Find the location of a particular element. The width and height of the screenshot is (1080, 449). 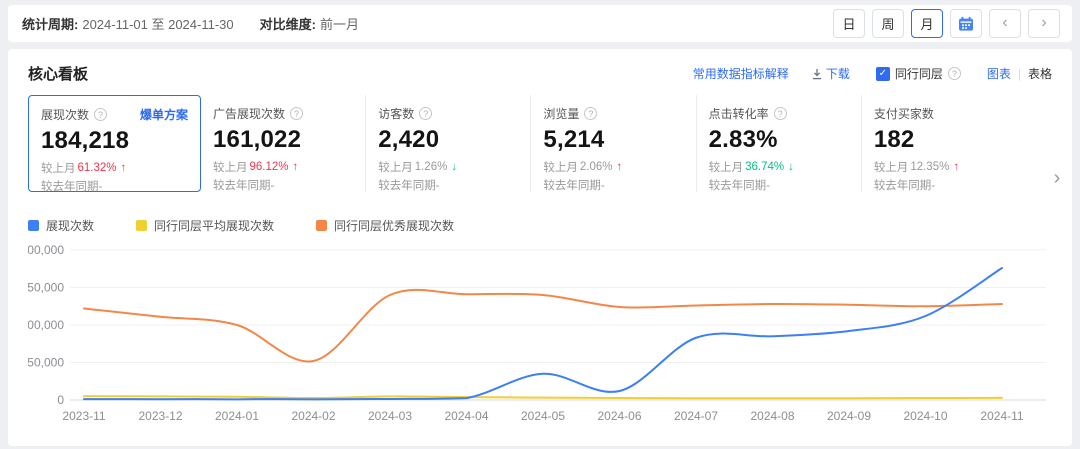

metric-card-impressions: 展现次数 ? 爆单方案 184,218 较上月 61.32% ↑ 较去年同期- is located at coordinates (114, 144).